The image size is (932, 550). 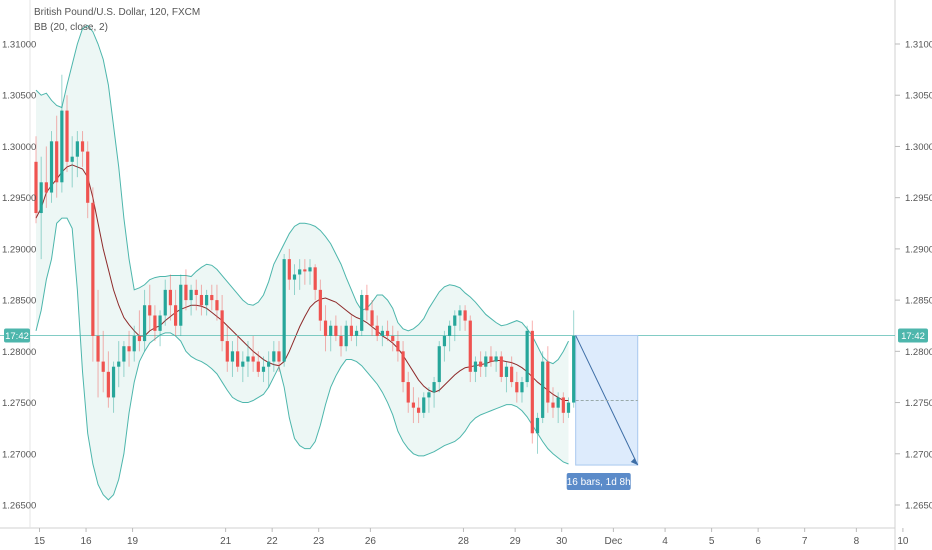 What do you see at coordinates (516, 541) in the screenshot?
I see `x-tick-label: 29` at bounding box center [516, 541].